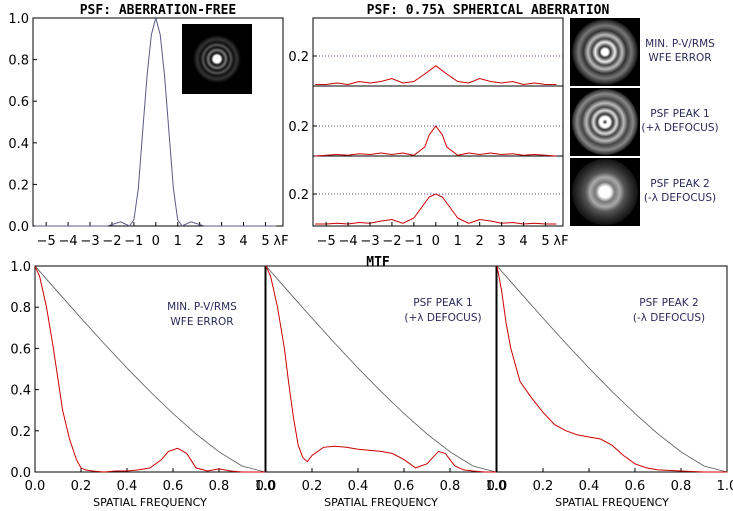 This screenshot has height=511, width=733. Describe the element at coordinates (243, 241) in the screenshot. I see `psf-free-x-tick-label: 4` at that location.